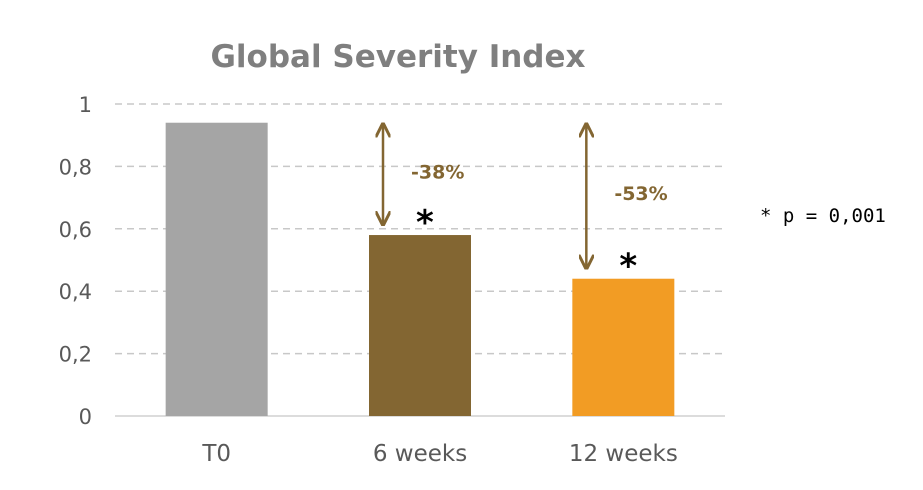 The height and width of the screenshot is (490, 923). What do you see at coordinates (640, 194) in the screenshot?
I see `change-percent-label: -53%` at bounding box center [640, 194].